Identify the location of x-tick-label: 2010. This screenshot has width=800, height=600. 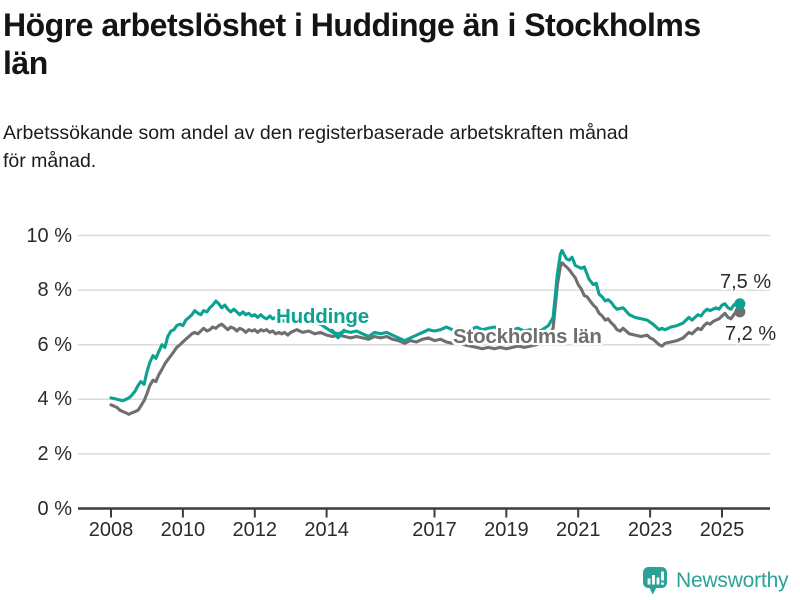
(183, 530).